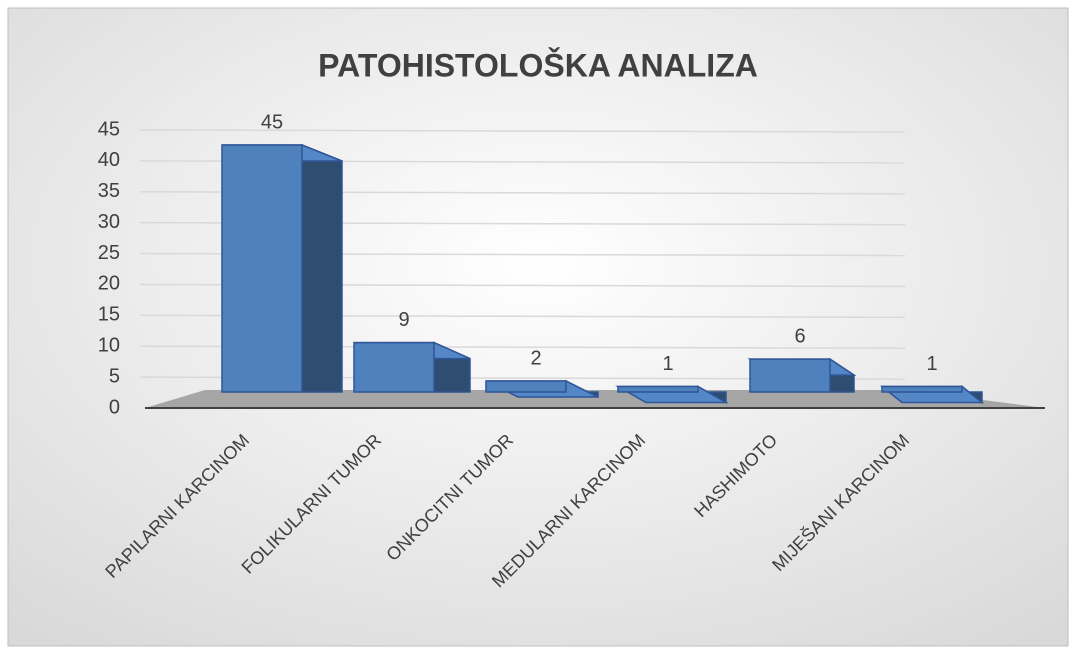 The height and width of the screenshot is (654, 1076). Describe the element at coordinates (322, 268) in the screenshot. I see `bar-side` at that location.